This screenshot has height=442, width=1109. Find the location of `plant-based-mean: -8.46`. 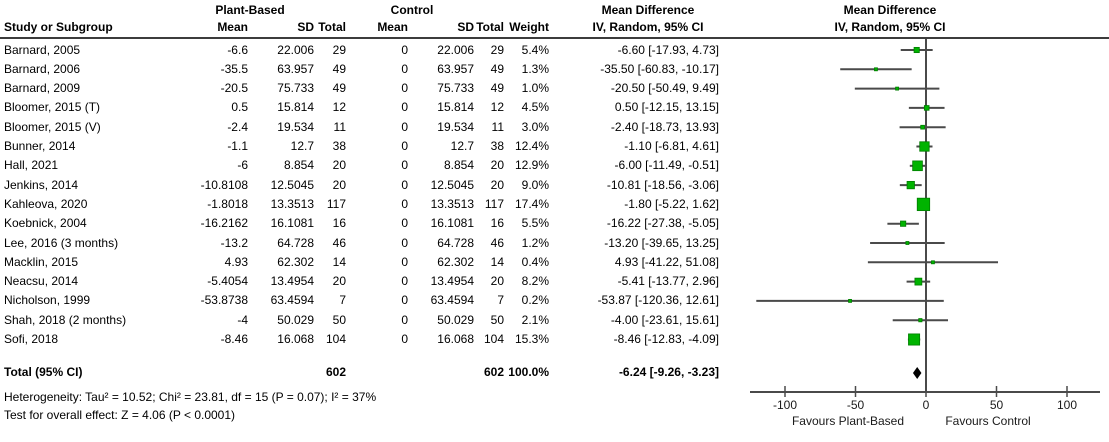

plant-based-mean: -8.46 is located at coordinates (234, 339).